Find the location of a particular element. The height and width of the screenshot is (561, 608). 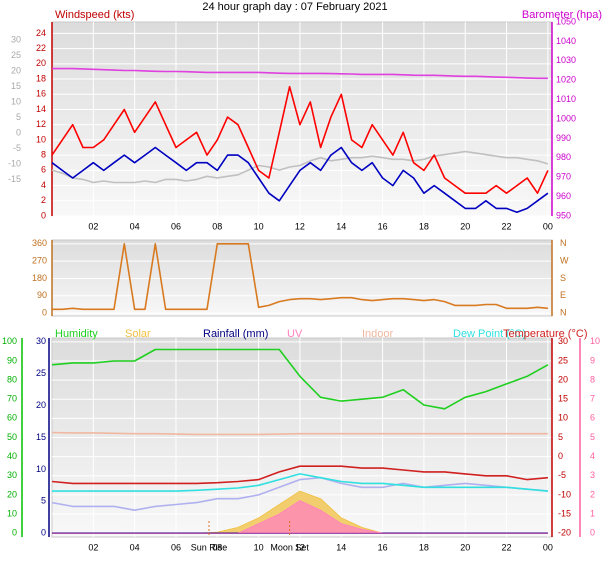

y4-tick-label: 6 is located at coordinates (592, 418).